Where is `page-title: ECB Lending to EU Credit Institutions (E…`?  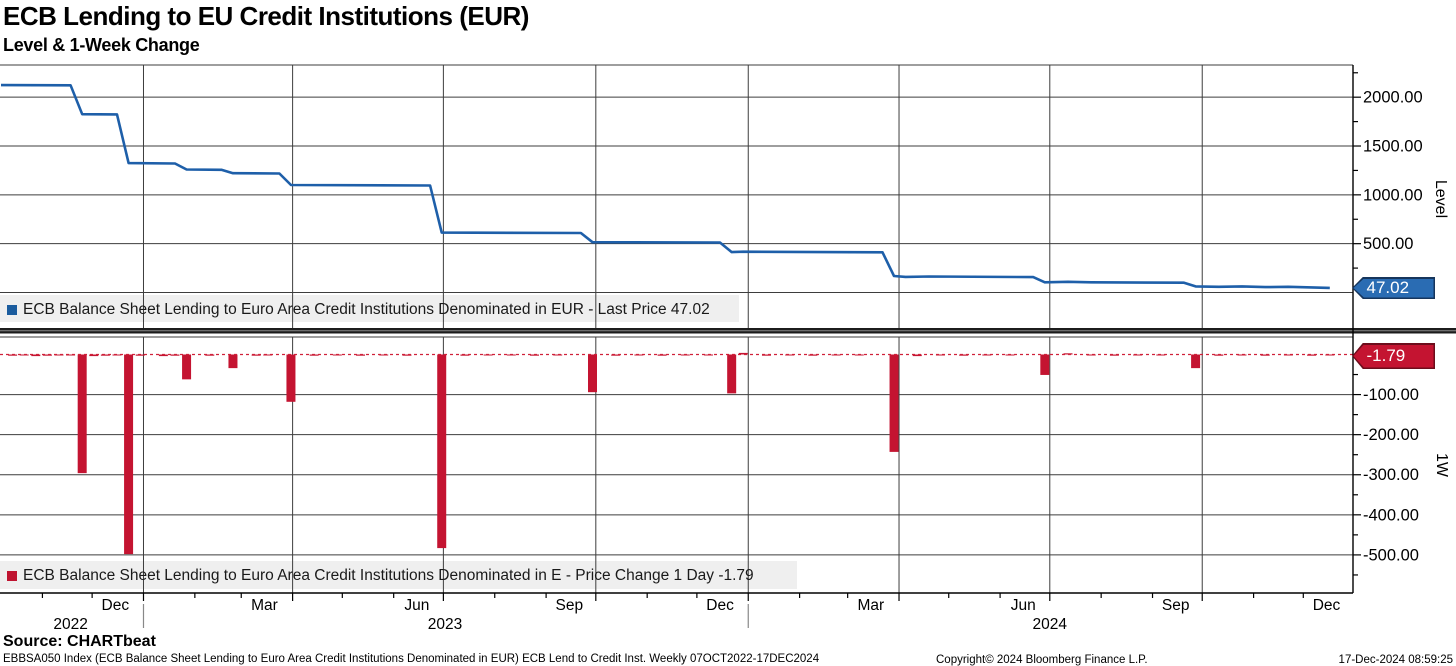 page-title: ECB Lending to EU Credit Institutions (E… is located at coordinates (266, 16).